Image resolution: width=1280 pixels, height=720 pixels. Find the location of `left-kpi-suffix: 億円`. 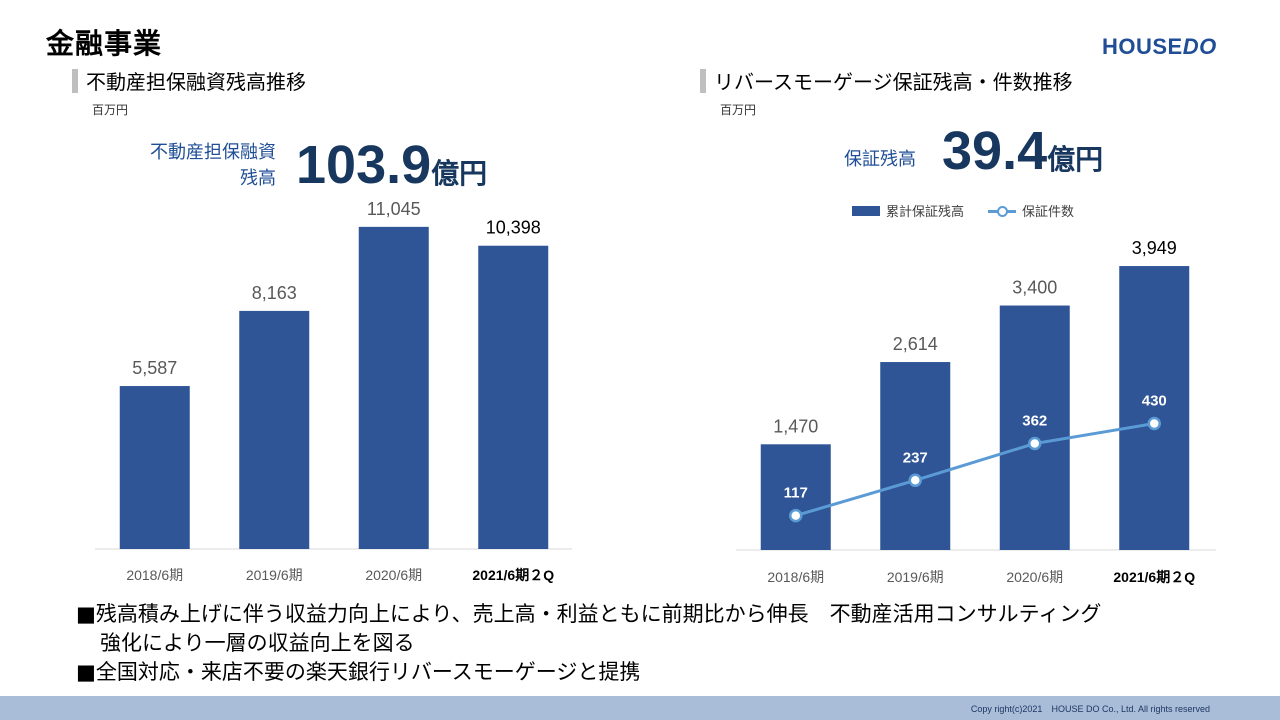

left-kpi-suffix: 億円 is located at coordinates (459, 173).